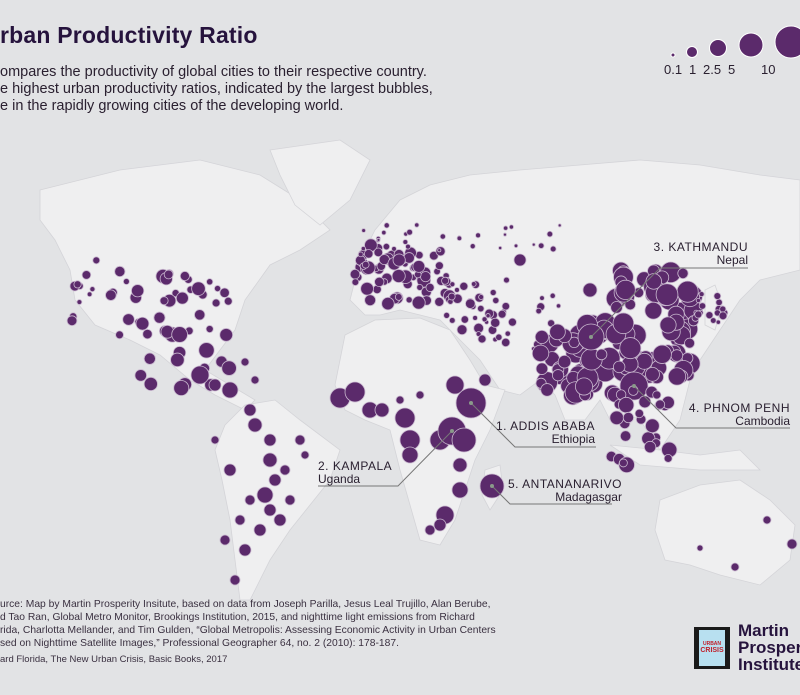 This screenshot has width=800, height=695. I want to click on logo-line: Institute, so click(769, 664).